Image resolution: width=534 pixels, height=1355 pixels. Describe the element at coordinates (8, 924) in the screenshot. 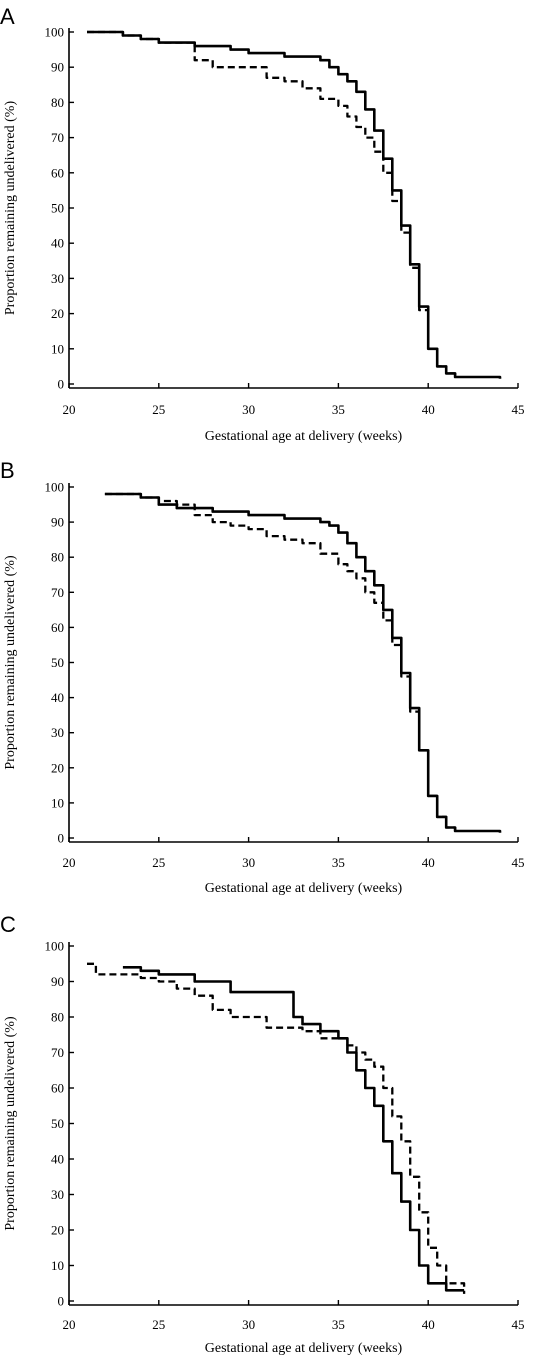

I see `panel-letter: C` at that location.